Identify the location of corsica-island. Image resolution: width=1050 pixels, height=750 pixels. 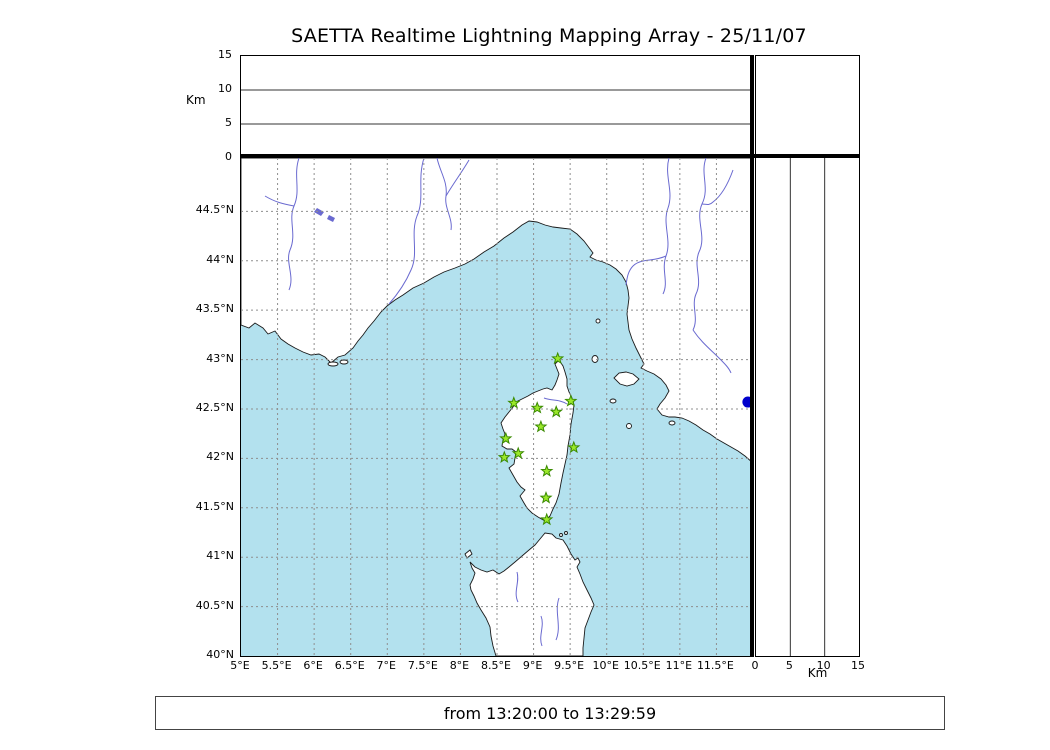
(537, 440).